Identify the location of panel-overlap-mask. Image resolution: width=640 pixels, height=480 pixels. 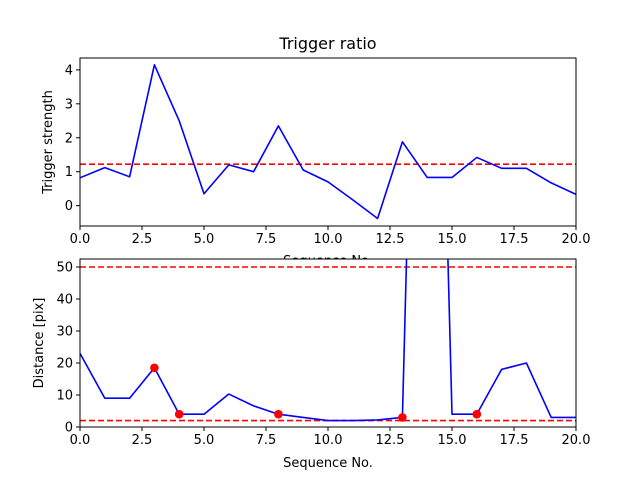
(328, 264).